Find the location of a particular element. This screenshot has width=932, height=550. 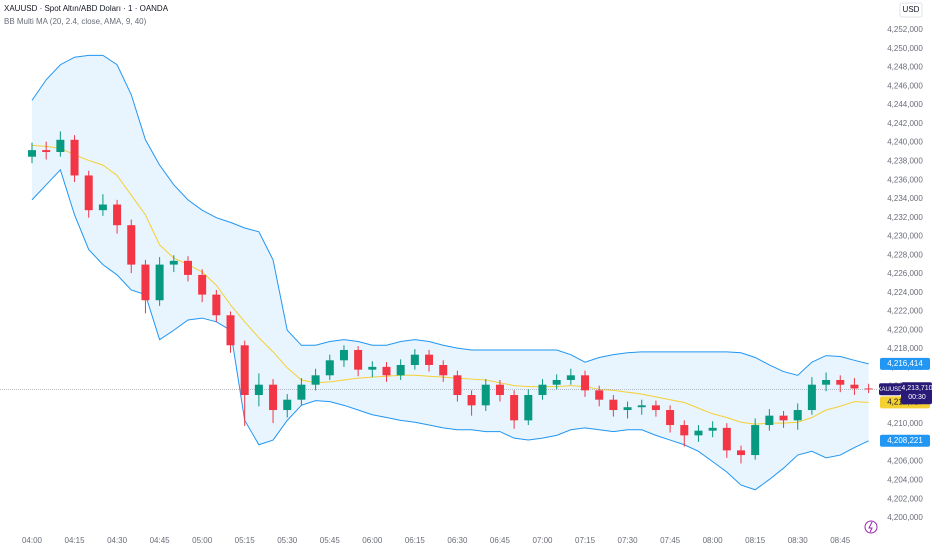

x-tick-label: 06:45 is located at coordinates (500, 540).